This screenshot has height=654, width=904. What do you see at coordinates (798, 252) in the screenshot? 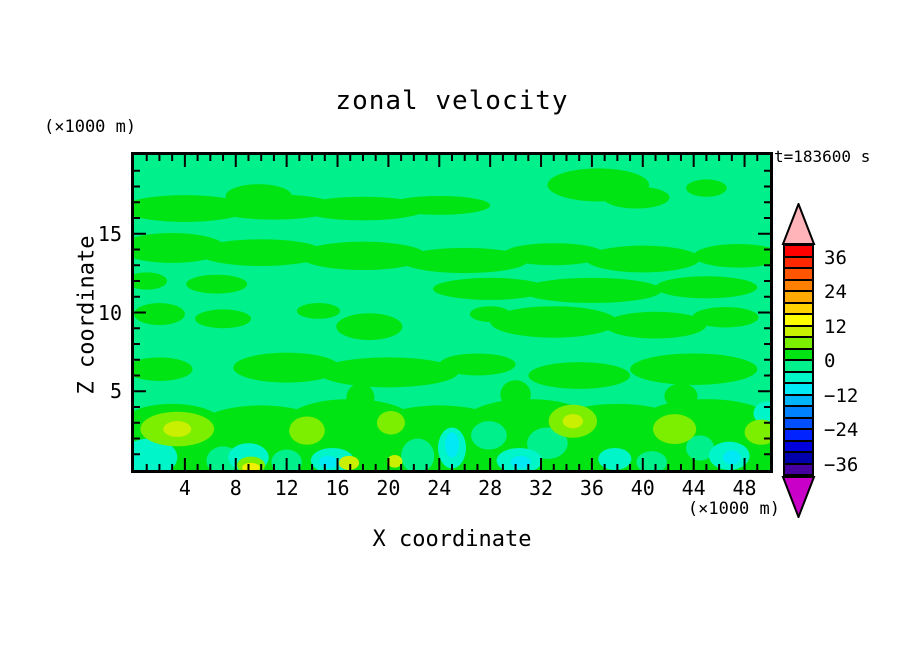
I see `colorbar-cell-36..40` at bounding box center [798, 252].